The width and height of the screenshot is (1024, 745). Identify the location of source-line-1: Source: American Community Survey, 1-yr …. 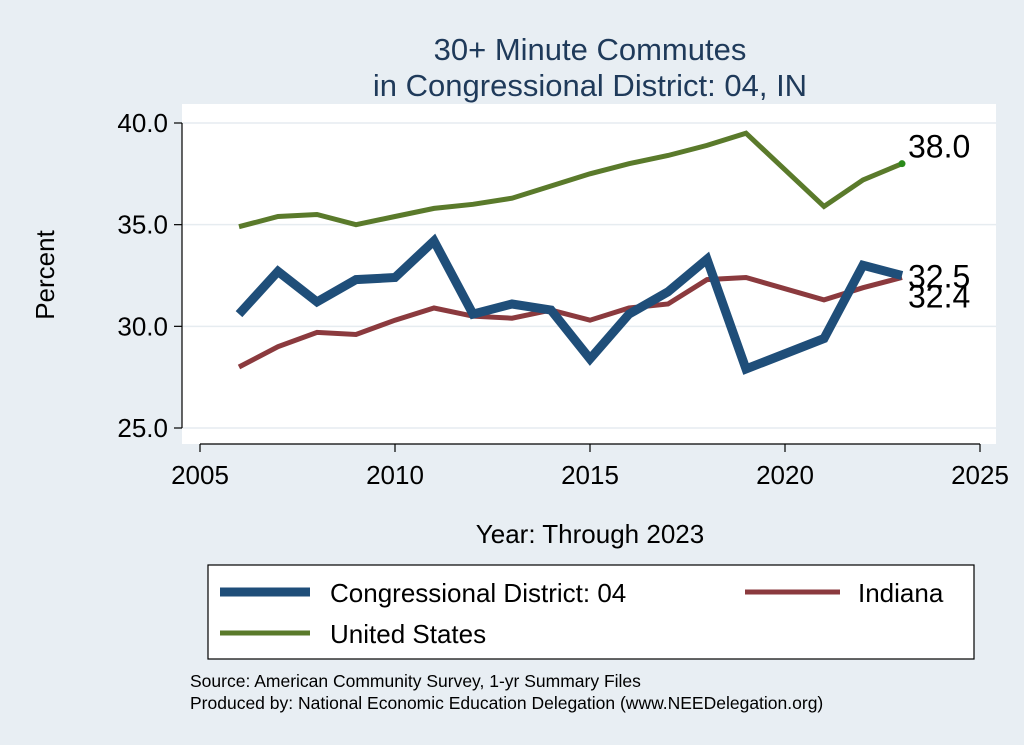
(415, 681).